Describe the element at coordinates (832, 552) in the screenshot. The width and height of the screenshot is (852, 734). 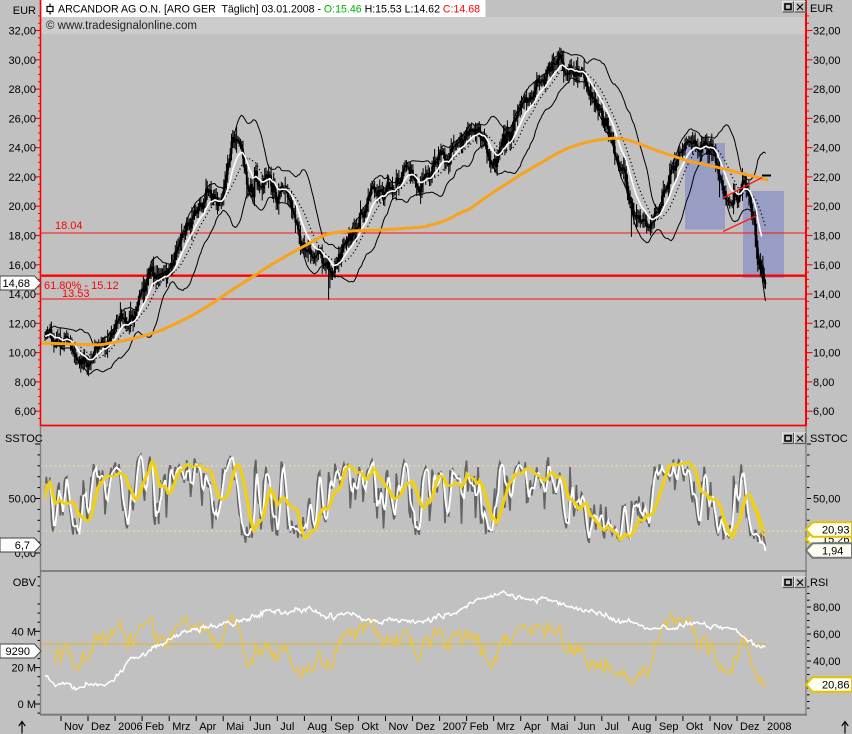
I see `svg-text: 1,94` at that location.